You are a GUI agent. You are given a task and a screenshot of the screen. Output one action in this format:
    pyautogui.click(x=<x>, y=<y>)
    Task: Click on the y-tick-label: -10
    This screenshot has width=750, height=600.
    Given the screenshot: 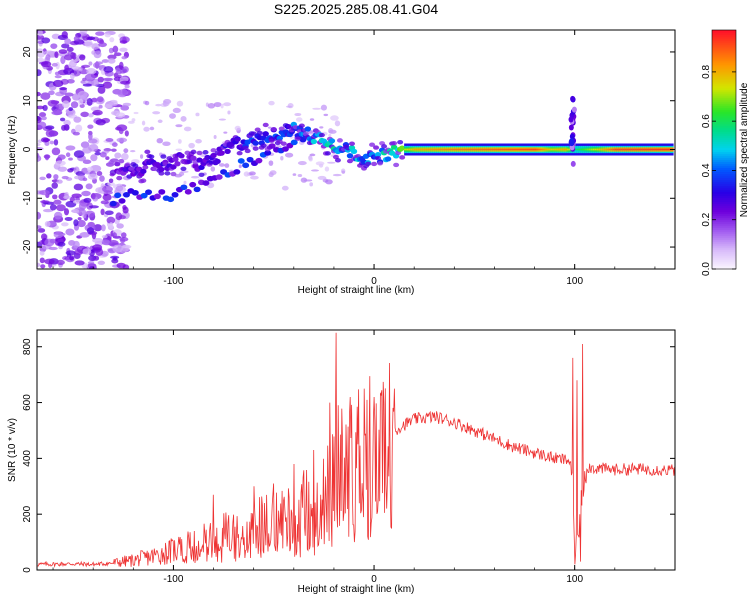 What is the action you would take?
    pyautogui.click(x=27, y=198)
    